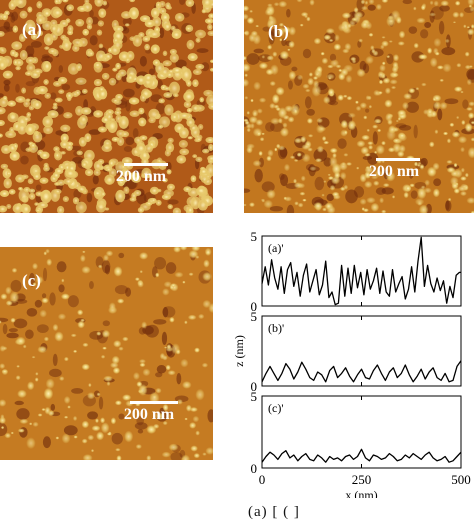 The height and width of the screenshot is (522, 474). What do you see at coordinates (461, 479) in the screenshot?
I see `x-tick-label: 500` at bounding box center [461, 479].